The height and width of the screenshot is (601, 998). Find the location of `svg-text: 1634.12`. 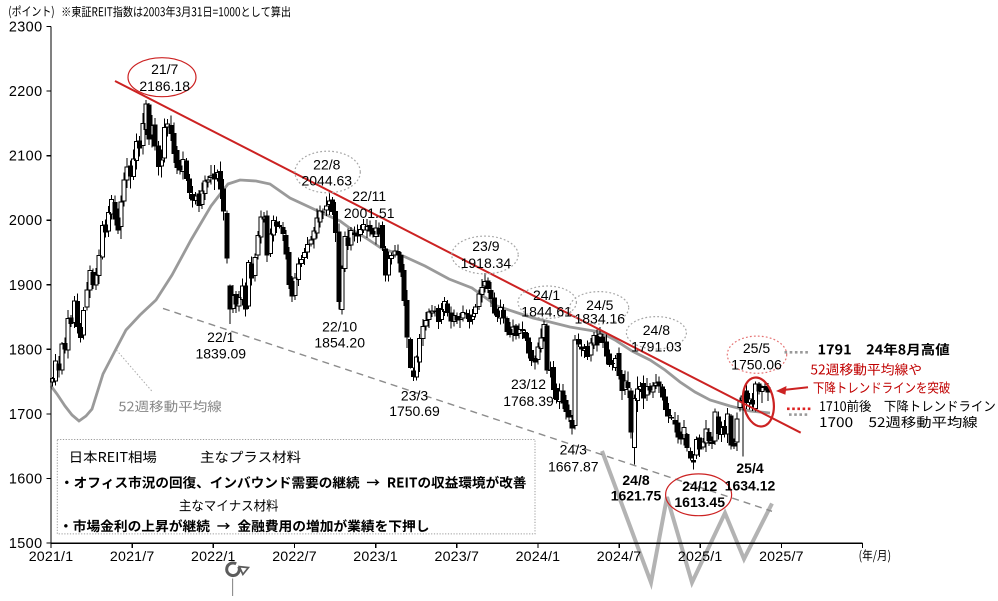

svg-text: 1634.12 is located at coordinates (750, 485).